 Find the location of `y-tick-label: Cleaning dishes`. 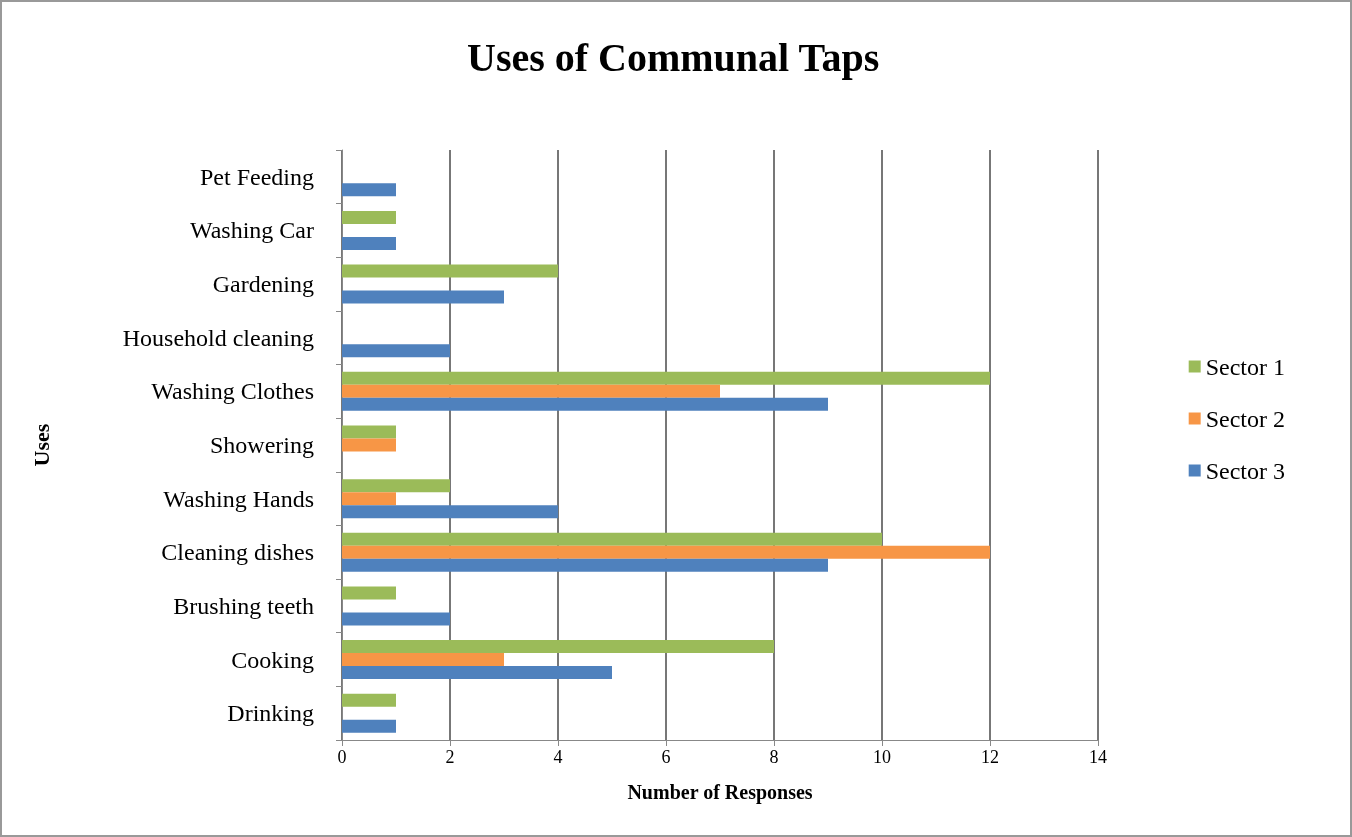

y-tick-label: Cleaning dishes is located at coordinates (237, 552).